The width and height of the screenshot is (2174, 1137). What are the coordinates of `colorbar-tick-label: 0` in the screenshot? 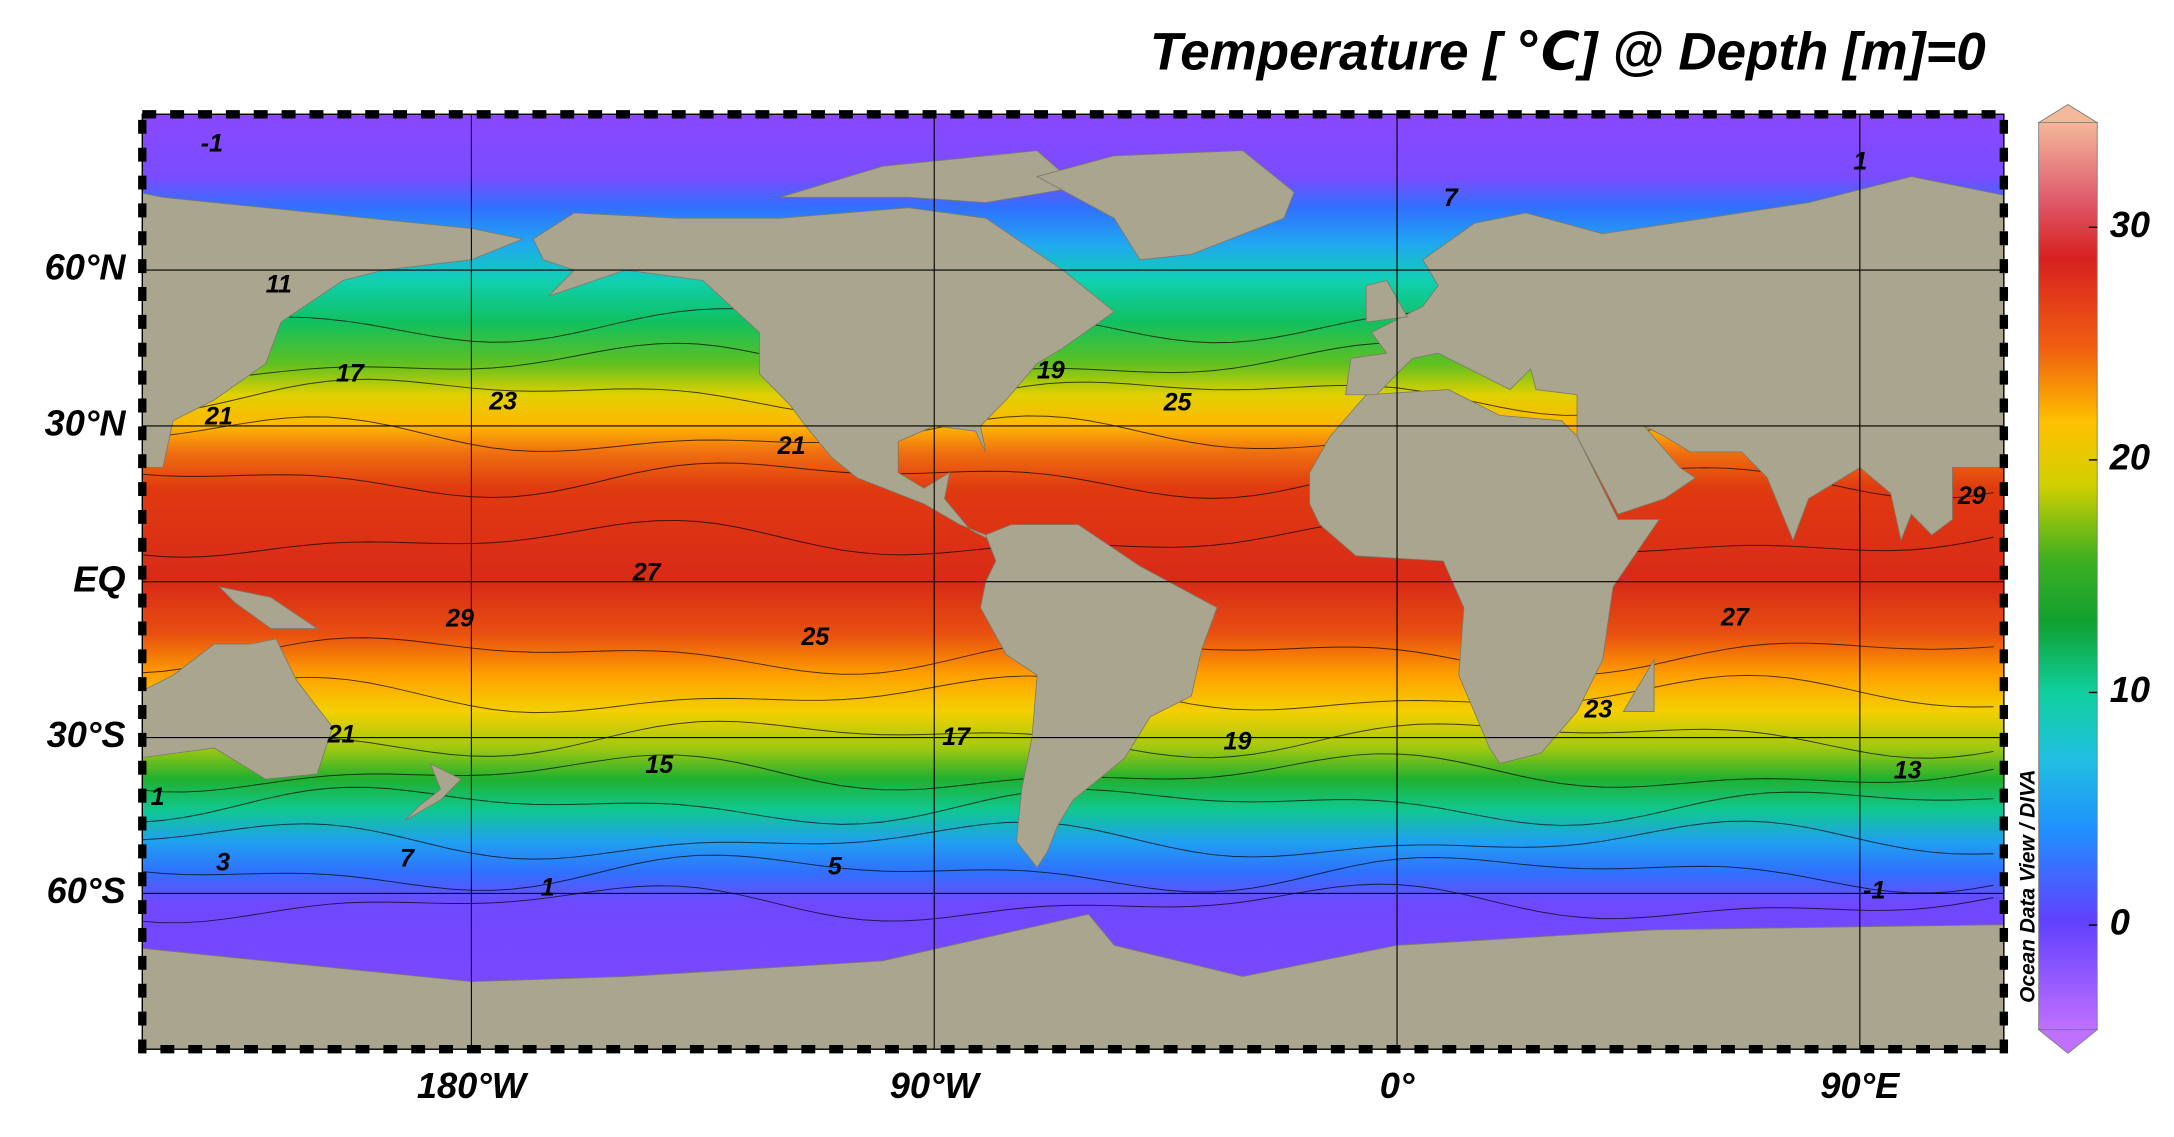 It's located at (2120, 922).